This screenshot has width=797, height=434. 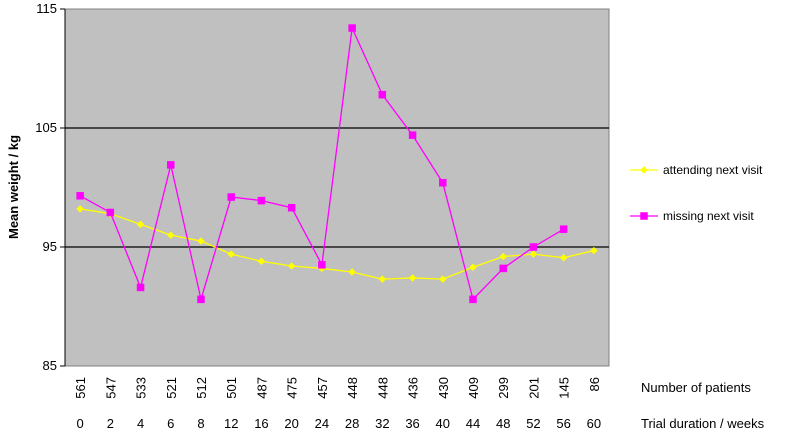 What do you see at coordinates (50, 187) in the screenshot?
I see `y-axis-ticks: 85 95 105 115` at bounding box center [50, 187].